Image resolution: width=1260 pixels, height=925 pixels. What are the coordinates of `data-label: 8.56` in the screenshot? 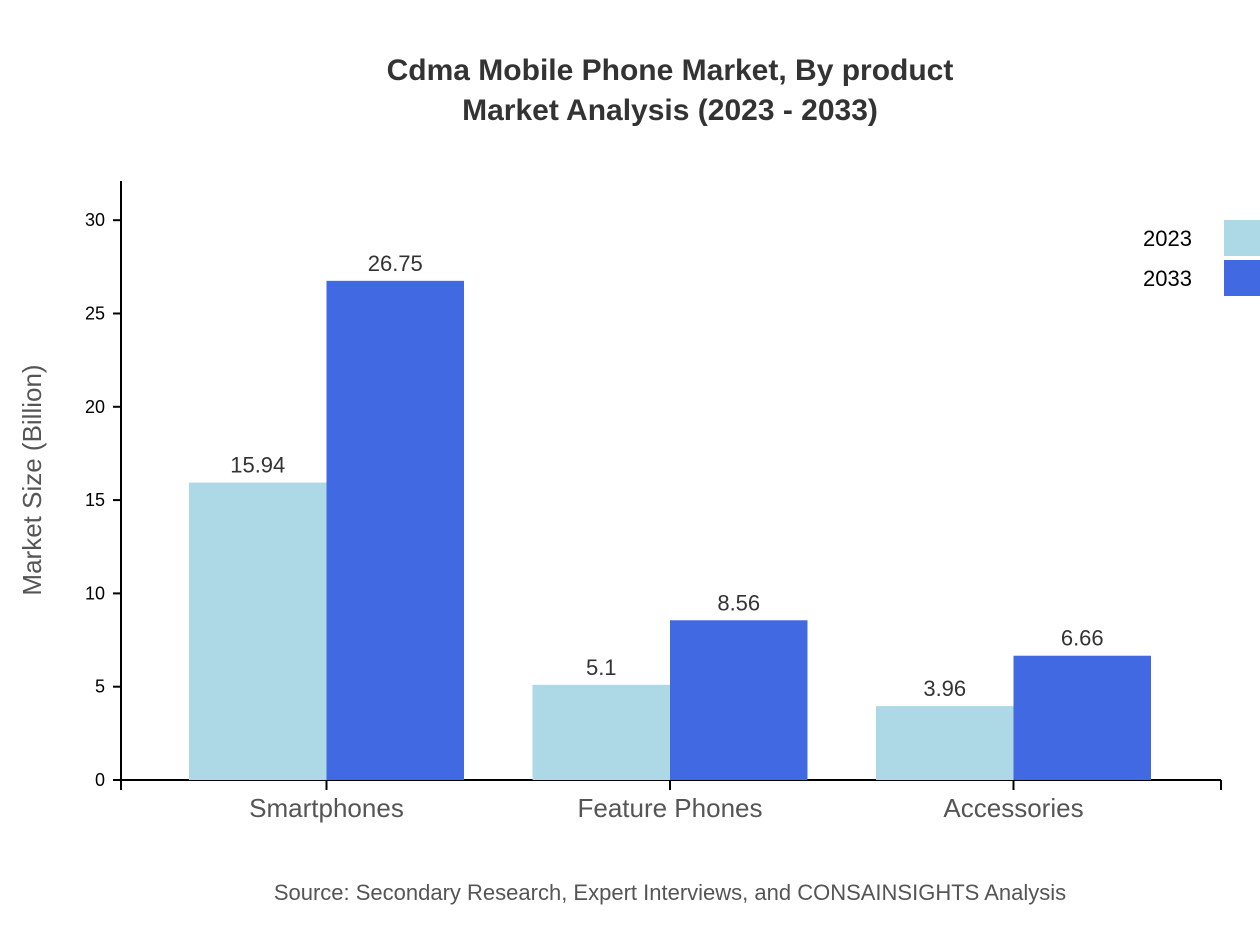 It's located at (738, 602).